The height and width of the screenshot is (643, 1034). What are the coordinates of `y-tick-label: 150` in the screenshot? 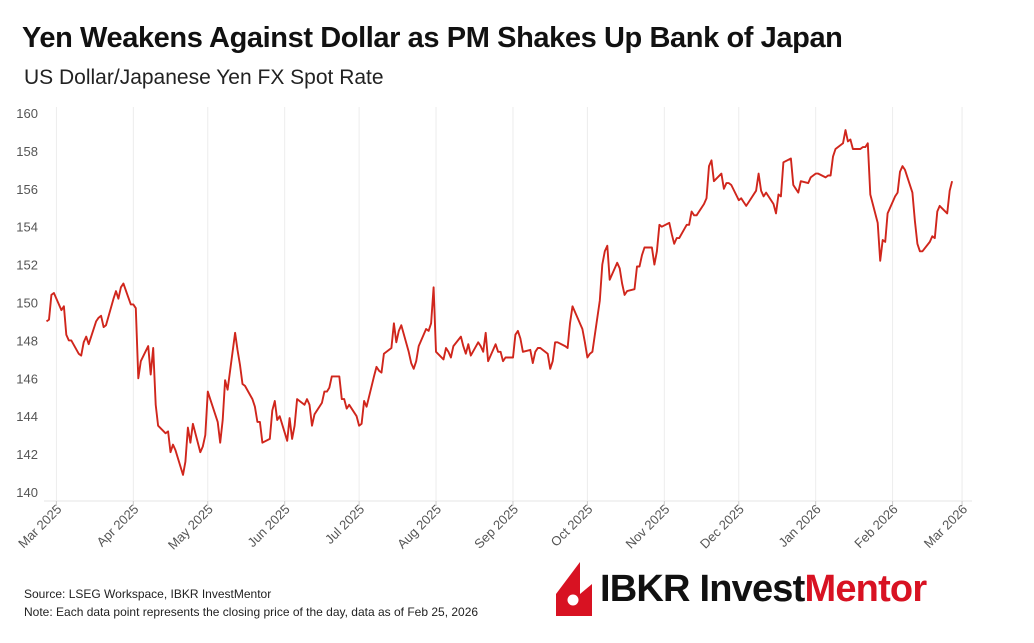 It's located at (27, 303).